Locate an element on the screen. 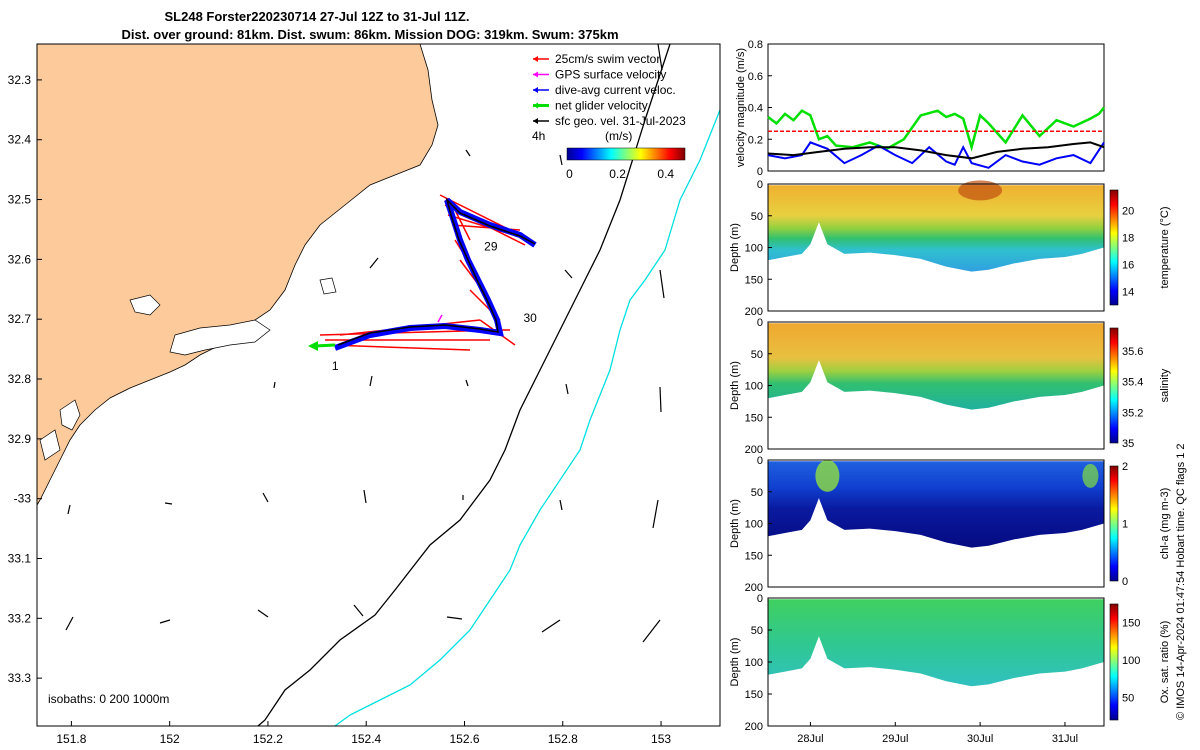  lat-tick-label: 32.7 is located at coordinates (20, 319).